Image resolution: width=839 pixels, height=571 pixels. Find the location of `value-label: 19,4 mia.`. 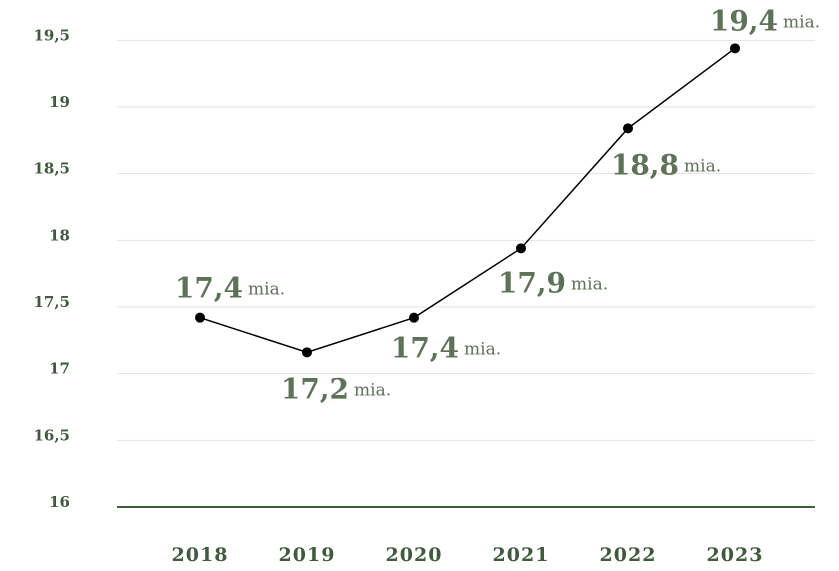

value-label: 19,4 mia. is located at coordinates (765, 20).